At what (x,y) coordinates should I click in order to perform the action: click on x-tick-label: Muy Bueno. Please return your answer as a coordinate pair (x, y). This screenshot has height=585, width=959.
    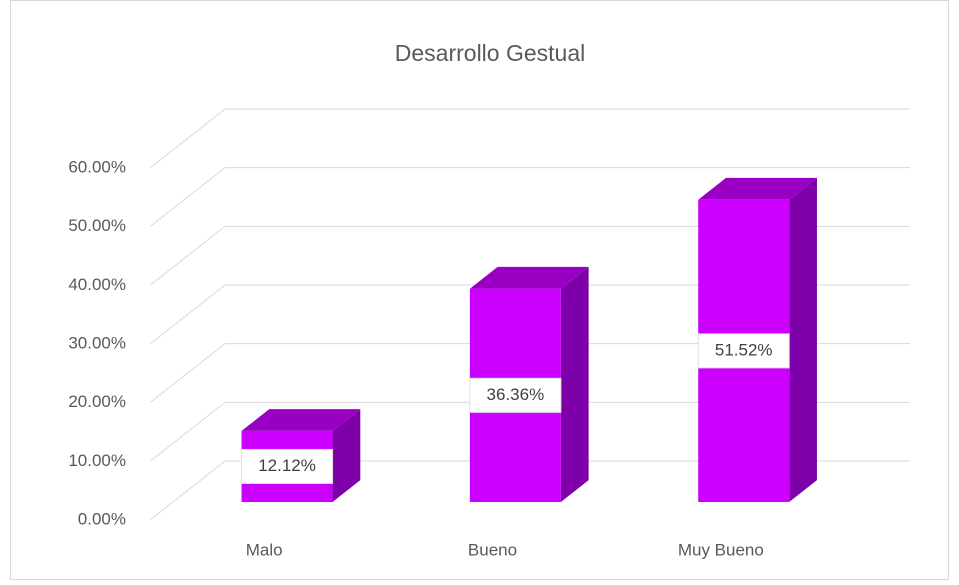
    Looking at the image, I should click on (721, 549).